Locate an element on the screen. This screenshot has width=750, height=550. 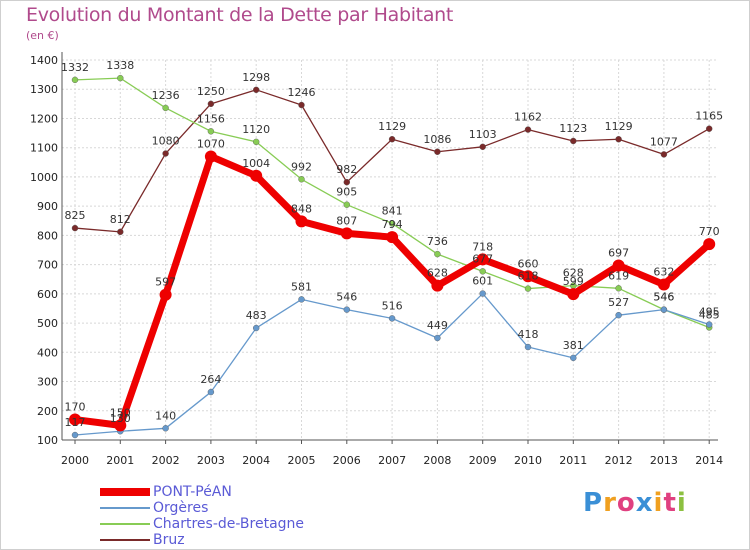
data-label-pont-p-an: 597 is located at coordinates (165, 282).